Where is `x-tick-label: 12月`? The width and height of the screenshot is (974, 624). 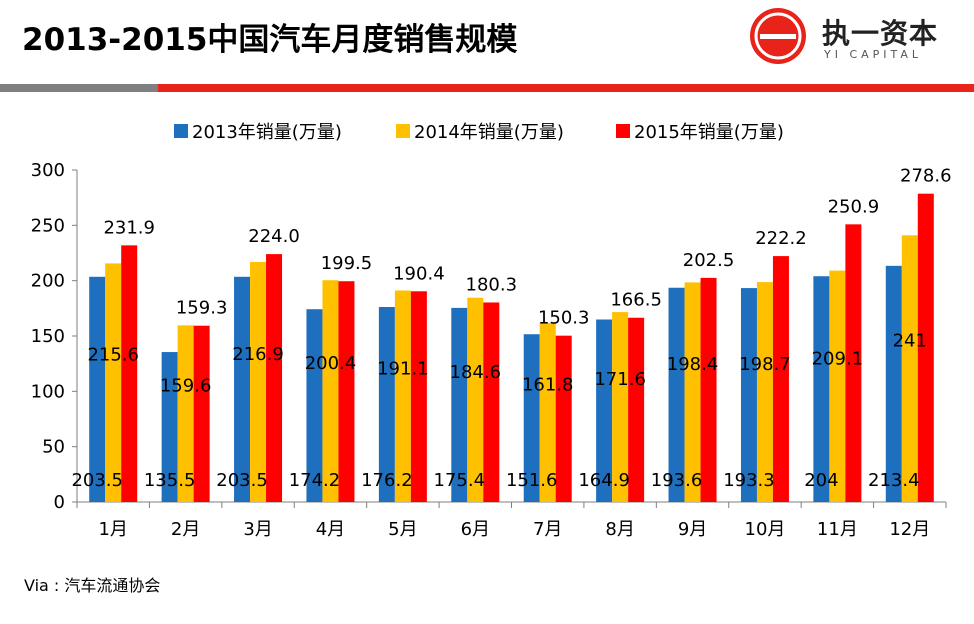
x-tick-label: 12月 is located at coordinates (909, 529).